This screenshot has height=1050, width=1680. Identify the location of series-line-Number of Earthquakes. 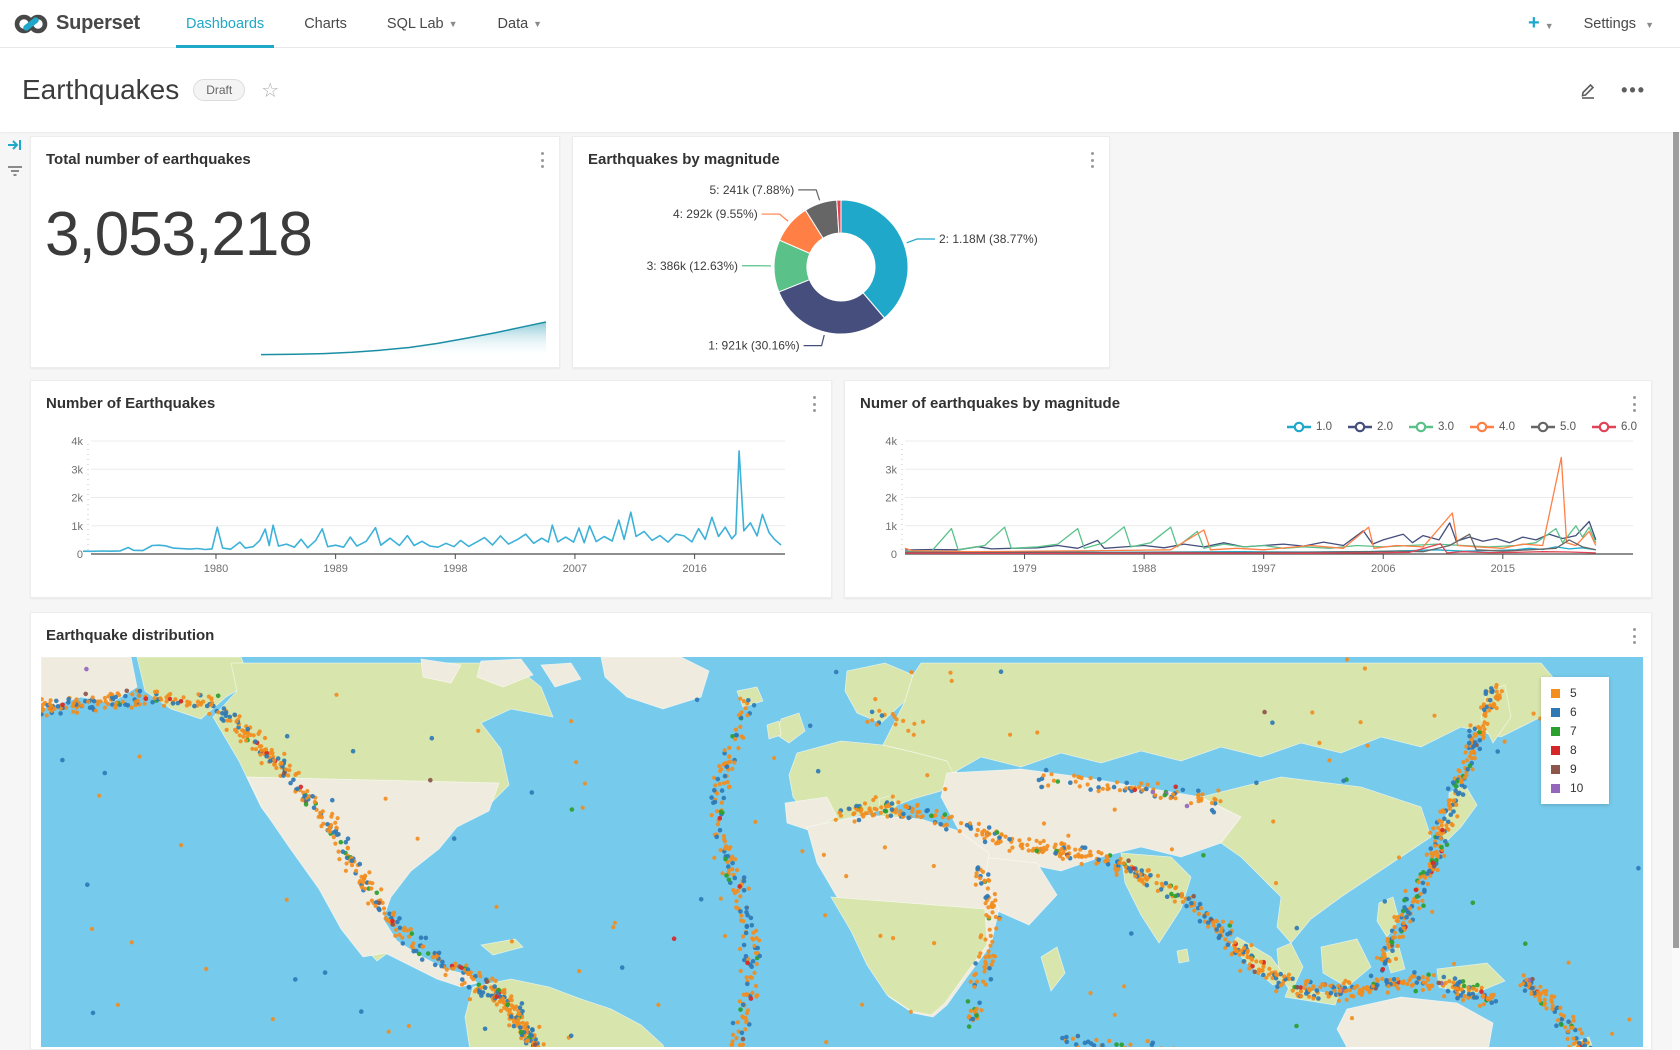
(432, 501).